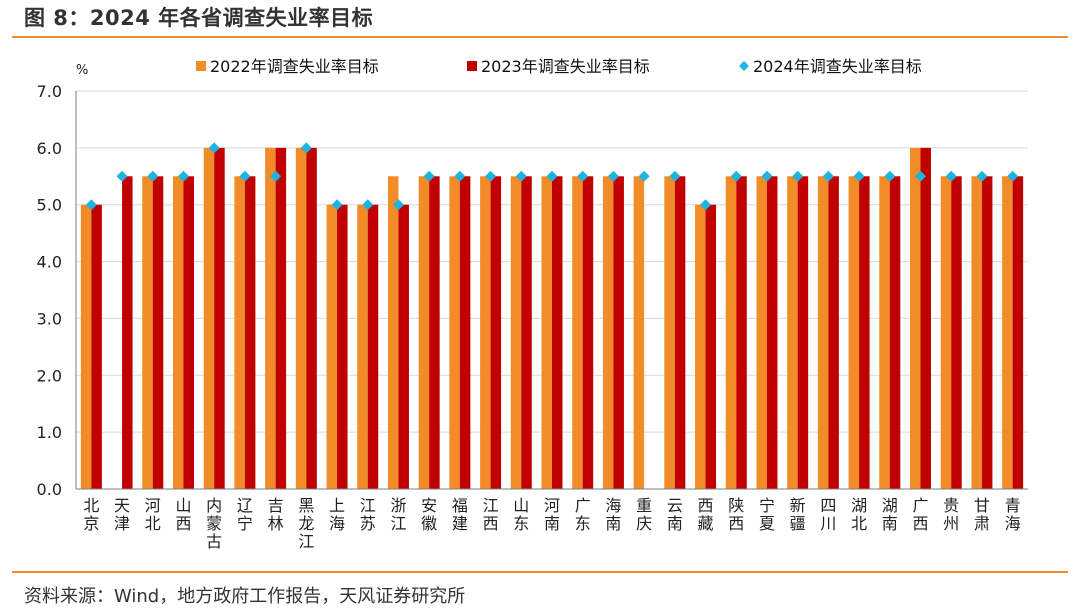 This screenshot has width=1080, height=610. What do you see at coordinates (951, 514) in the screenshot?
I see `x-tick-label: 贵州` at bounding box center [951, 514].